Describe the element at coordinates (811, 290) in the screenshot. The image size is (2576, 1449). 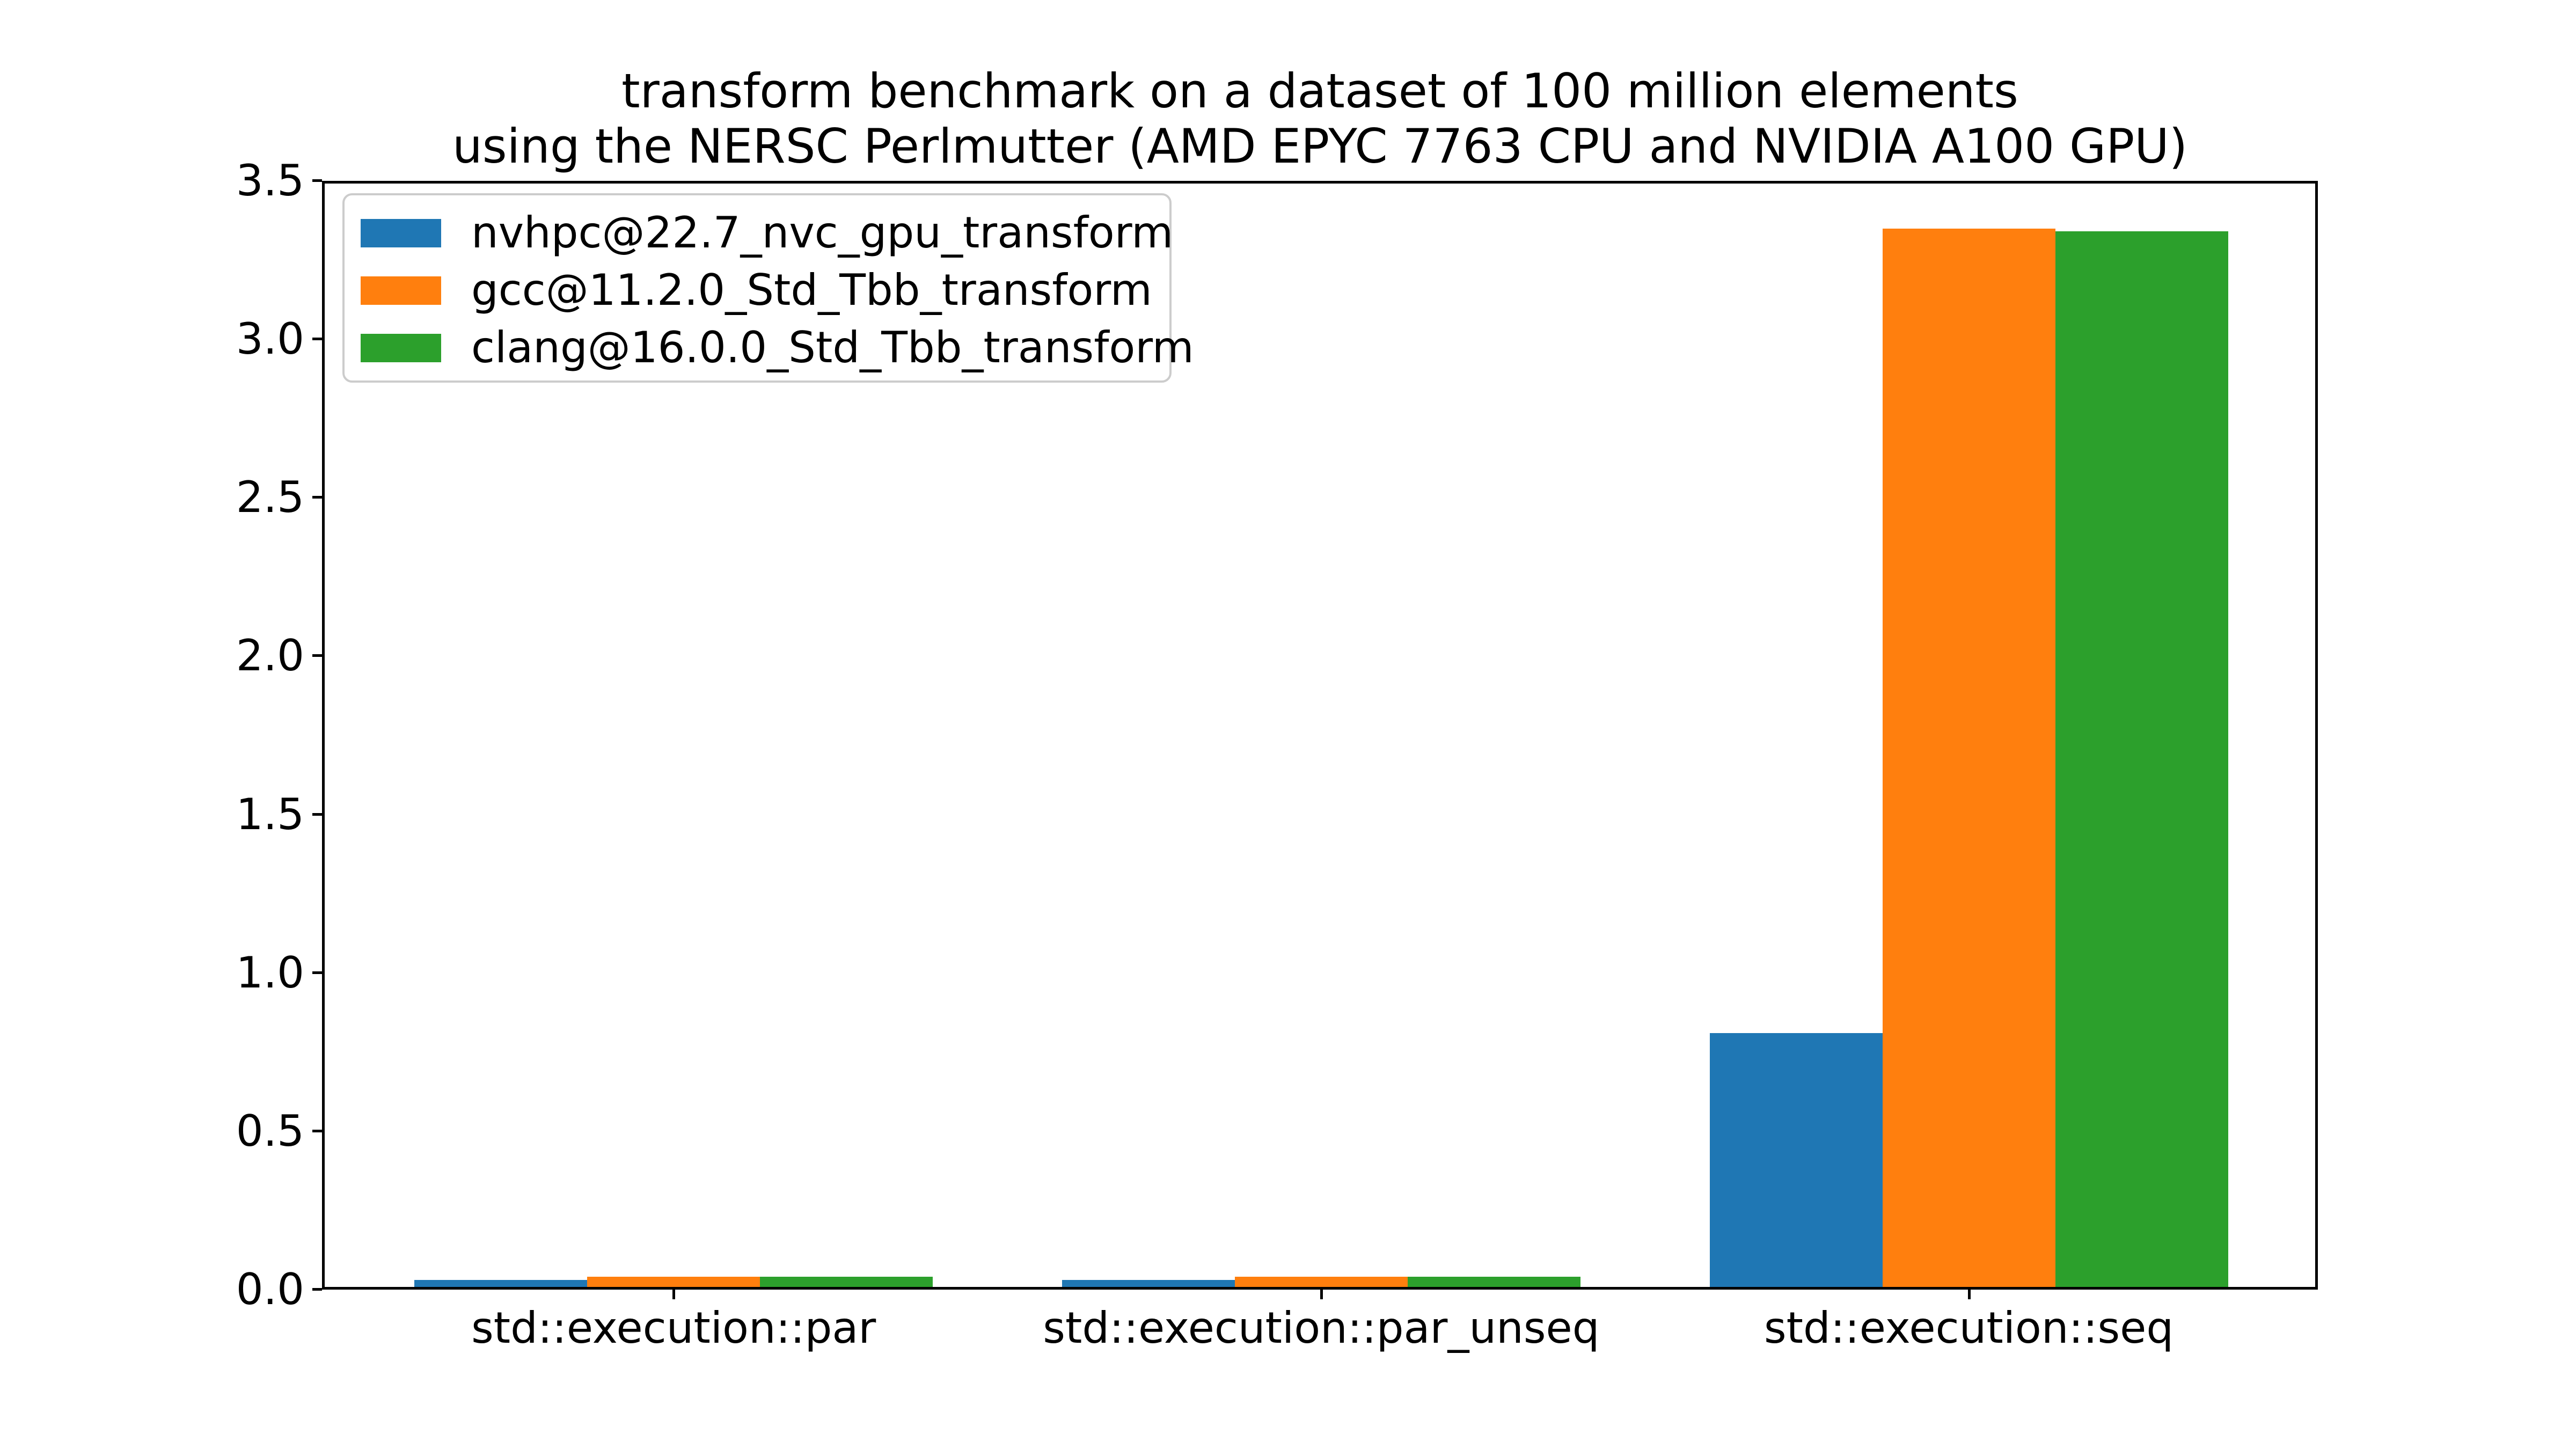
I see `legend-label: gcc@11.2.0_Std_Tbb_transform` at that location.